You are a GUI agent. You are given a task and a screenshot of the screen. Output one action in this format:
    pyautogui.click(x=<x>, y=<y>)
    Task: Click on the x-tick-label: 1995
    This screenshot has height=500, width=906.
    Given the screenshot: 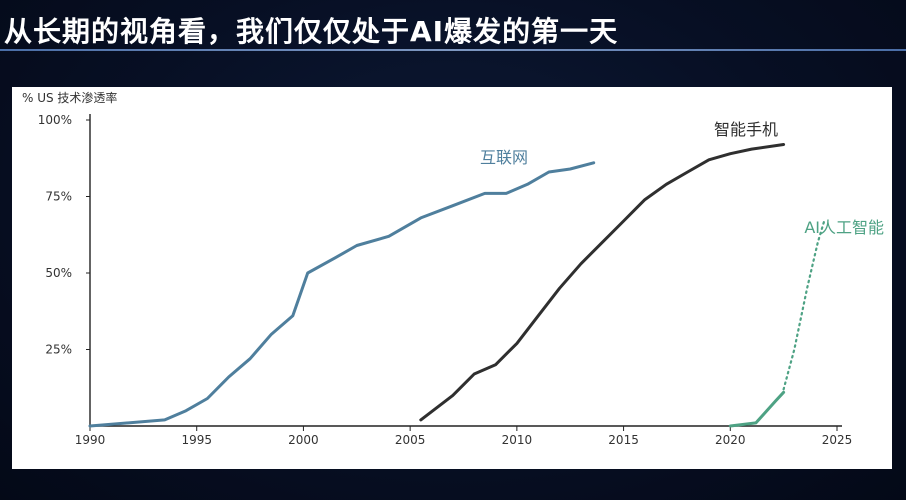 What is the action you would take?
    pyautogui.click(x=196, y=440)
    